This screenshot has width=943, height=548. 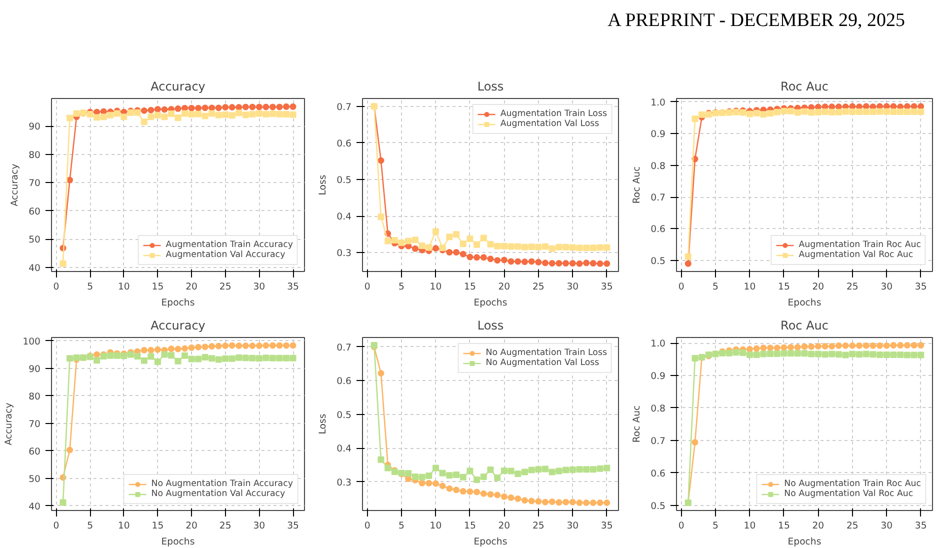 What do you see at coordinates (859, 245) in the screenshot?
I see `legend-label: Augmentation Train Roc Auc` at bounding box center [859, 245].